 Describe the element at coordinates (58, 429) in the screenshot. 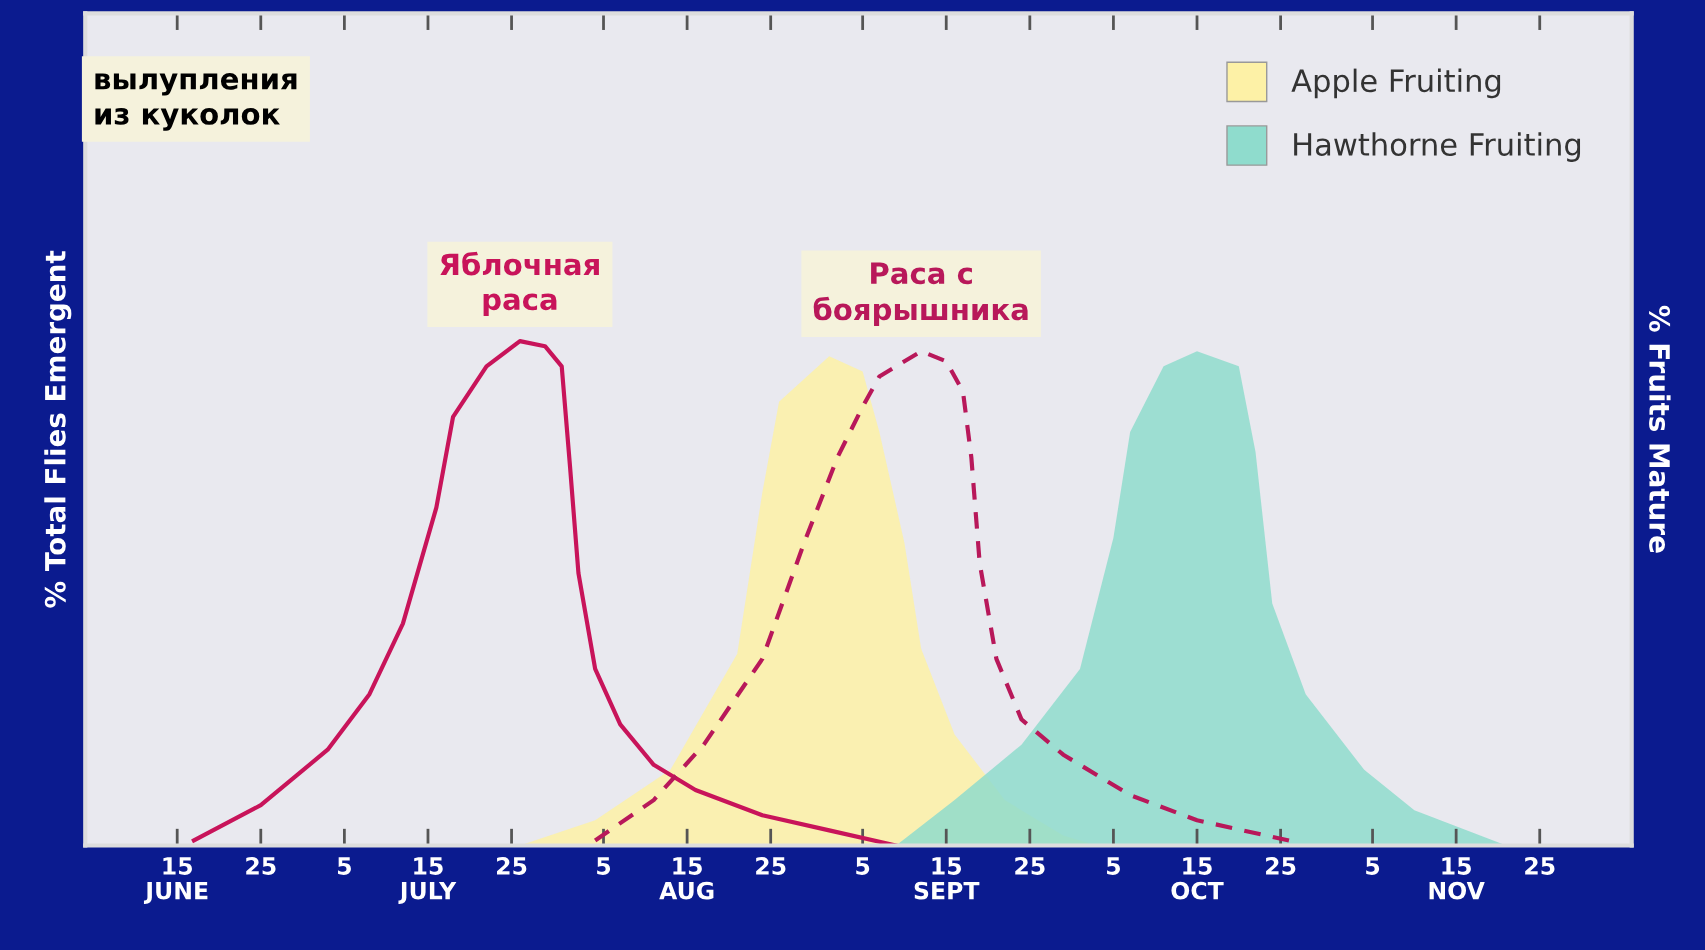

I see `y-axis-title: % Total Flies Emergent` at that location.